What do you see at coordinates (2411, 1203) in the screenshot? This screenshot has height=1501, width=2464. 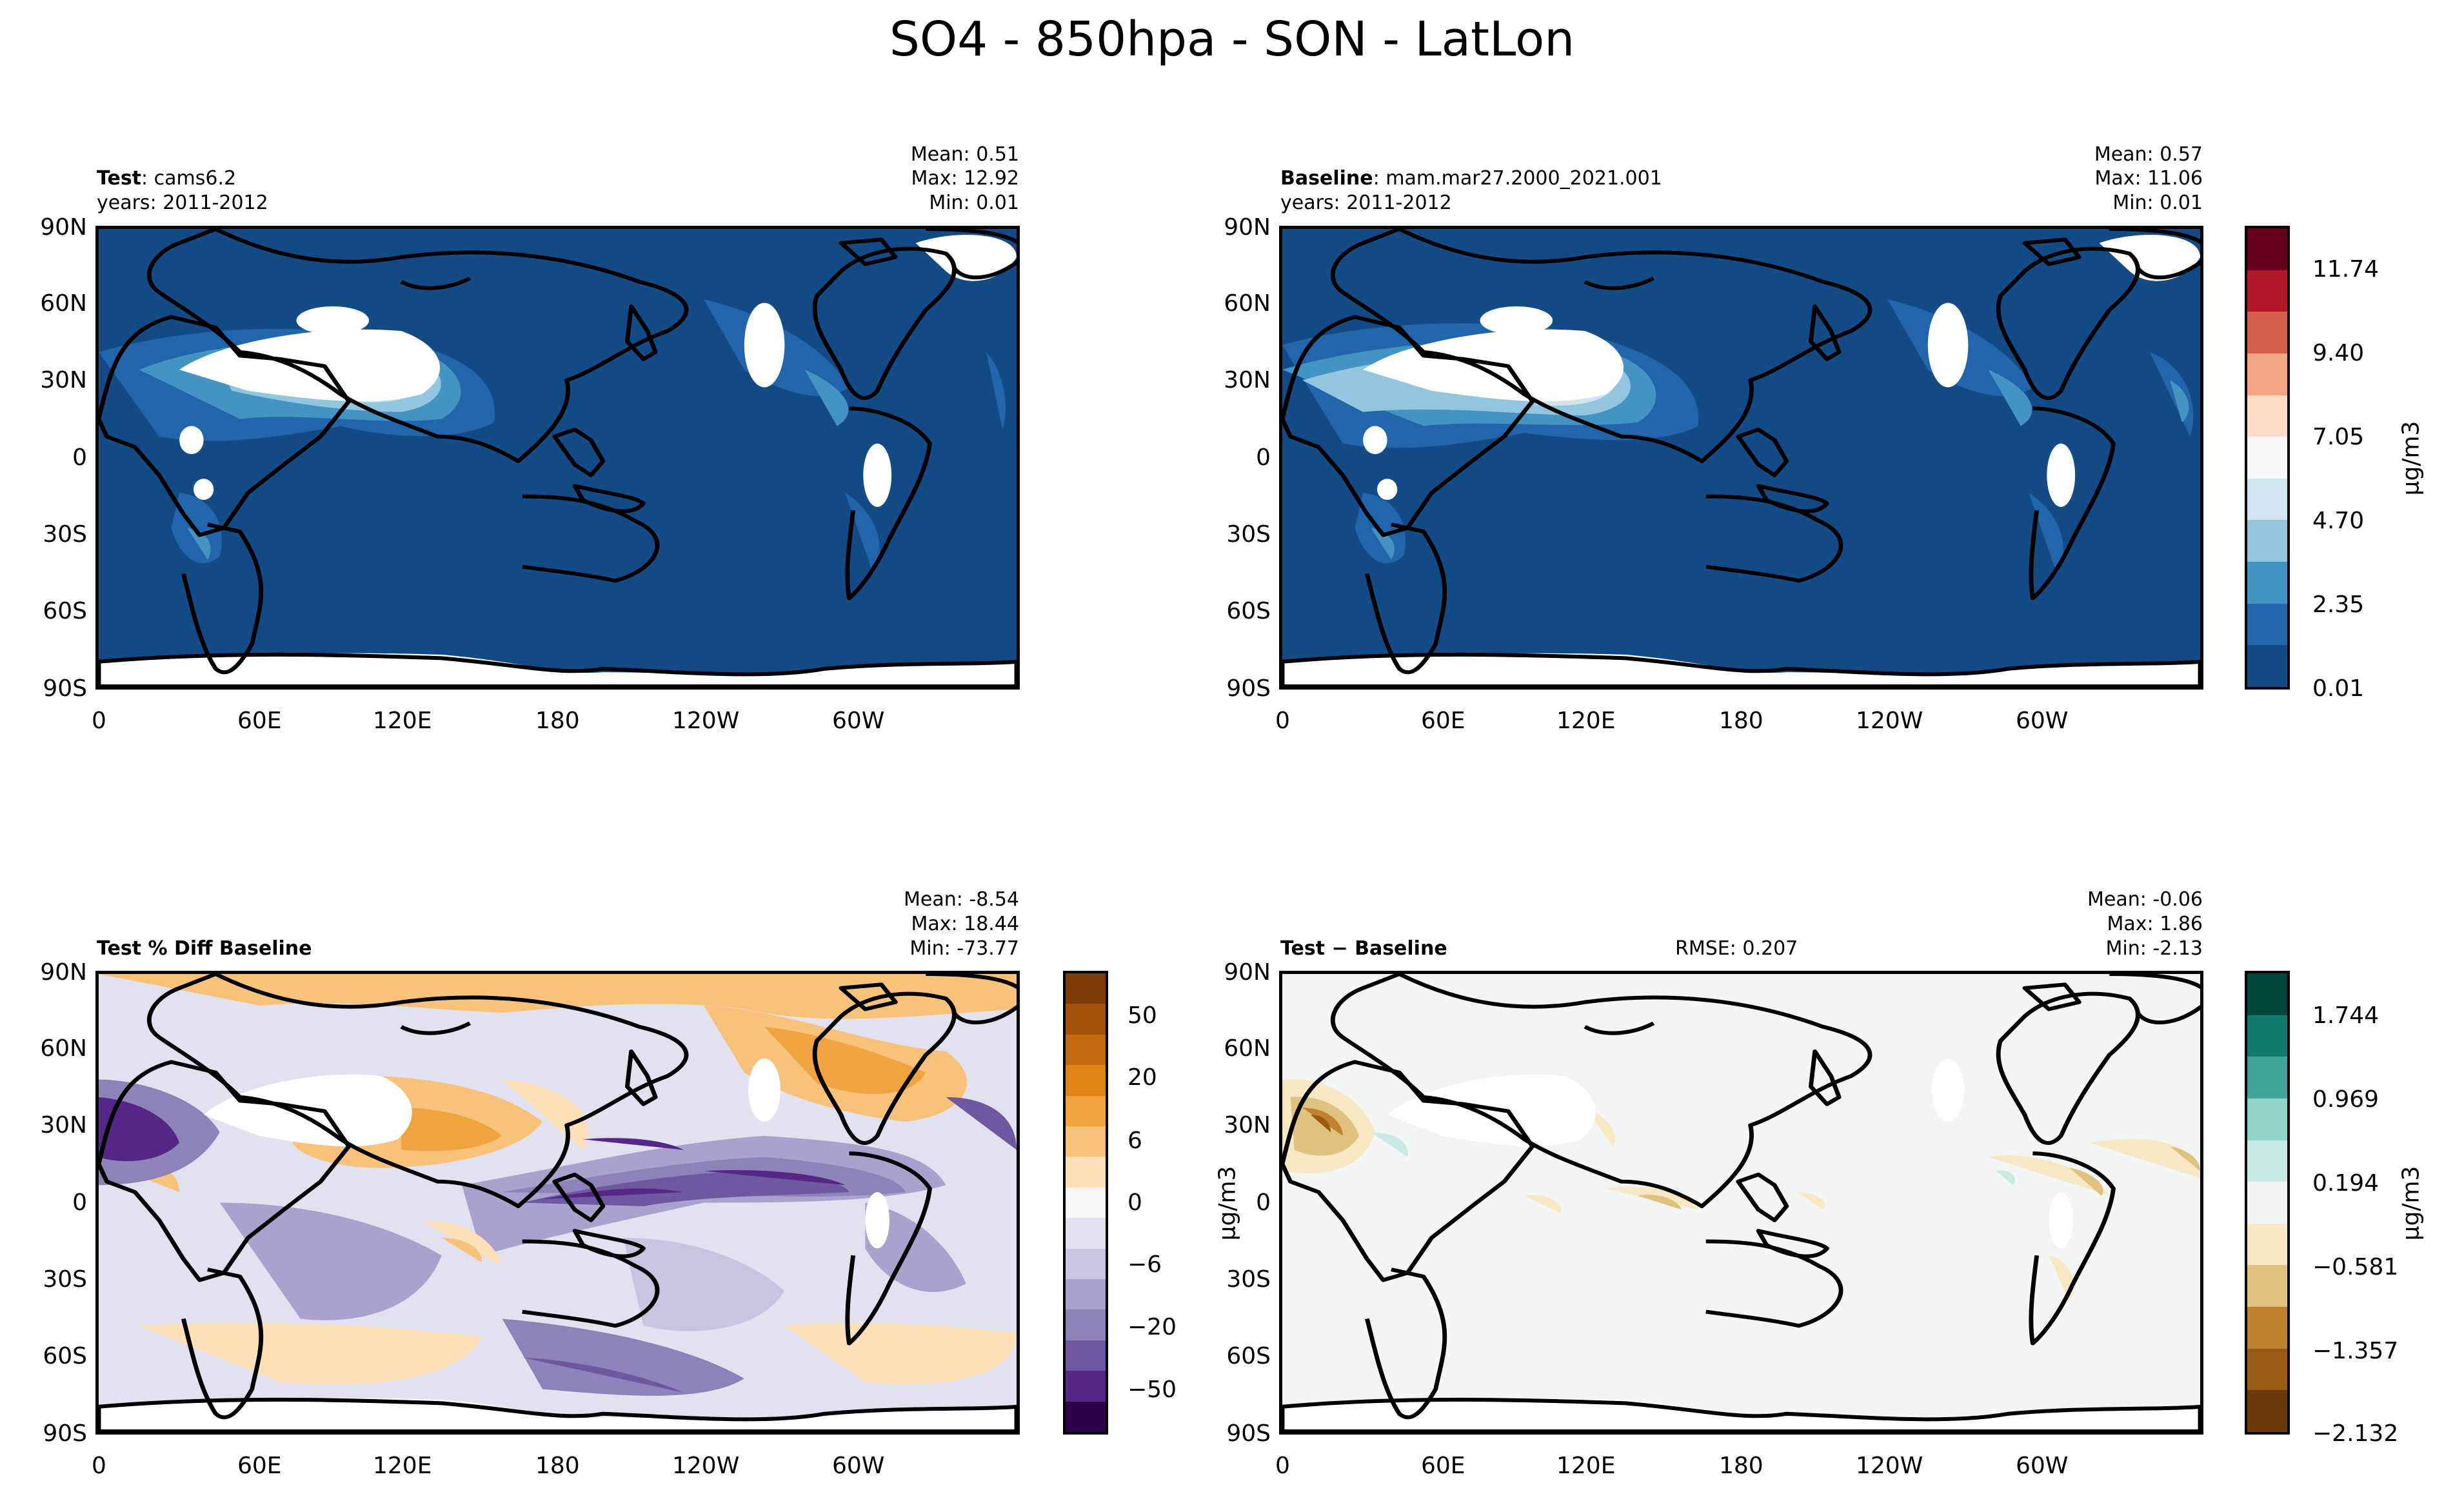 I see `colorbar-diff-unit: μg/m3` at bounding box center [2411, 1203].